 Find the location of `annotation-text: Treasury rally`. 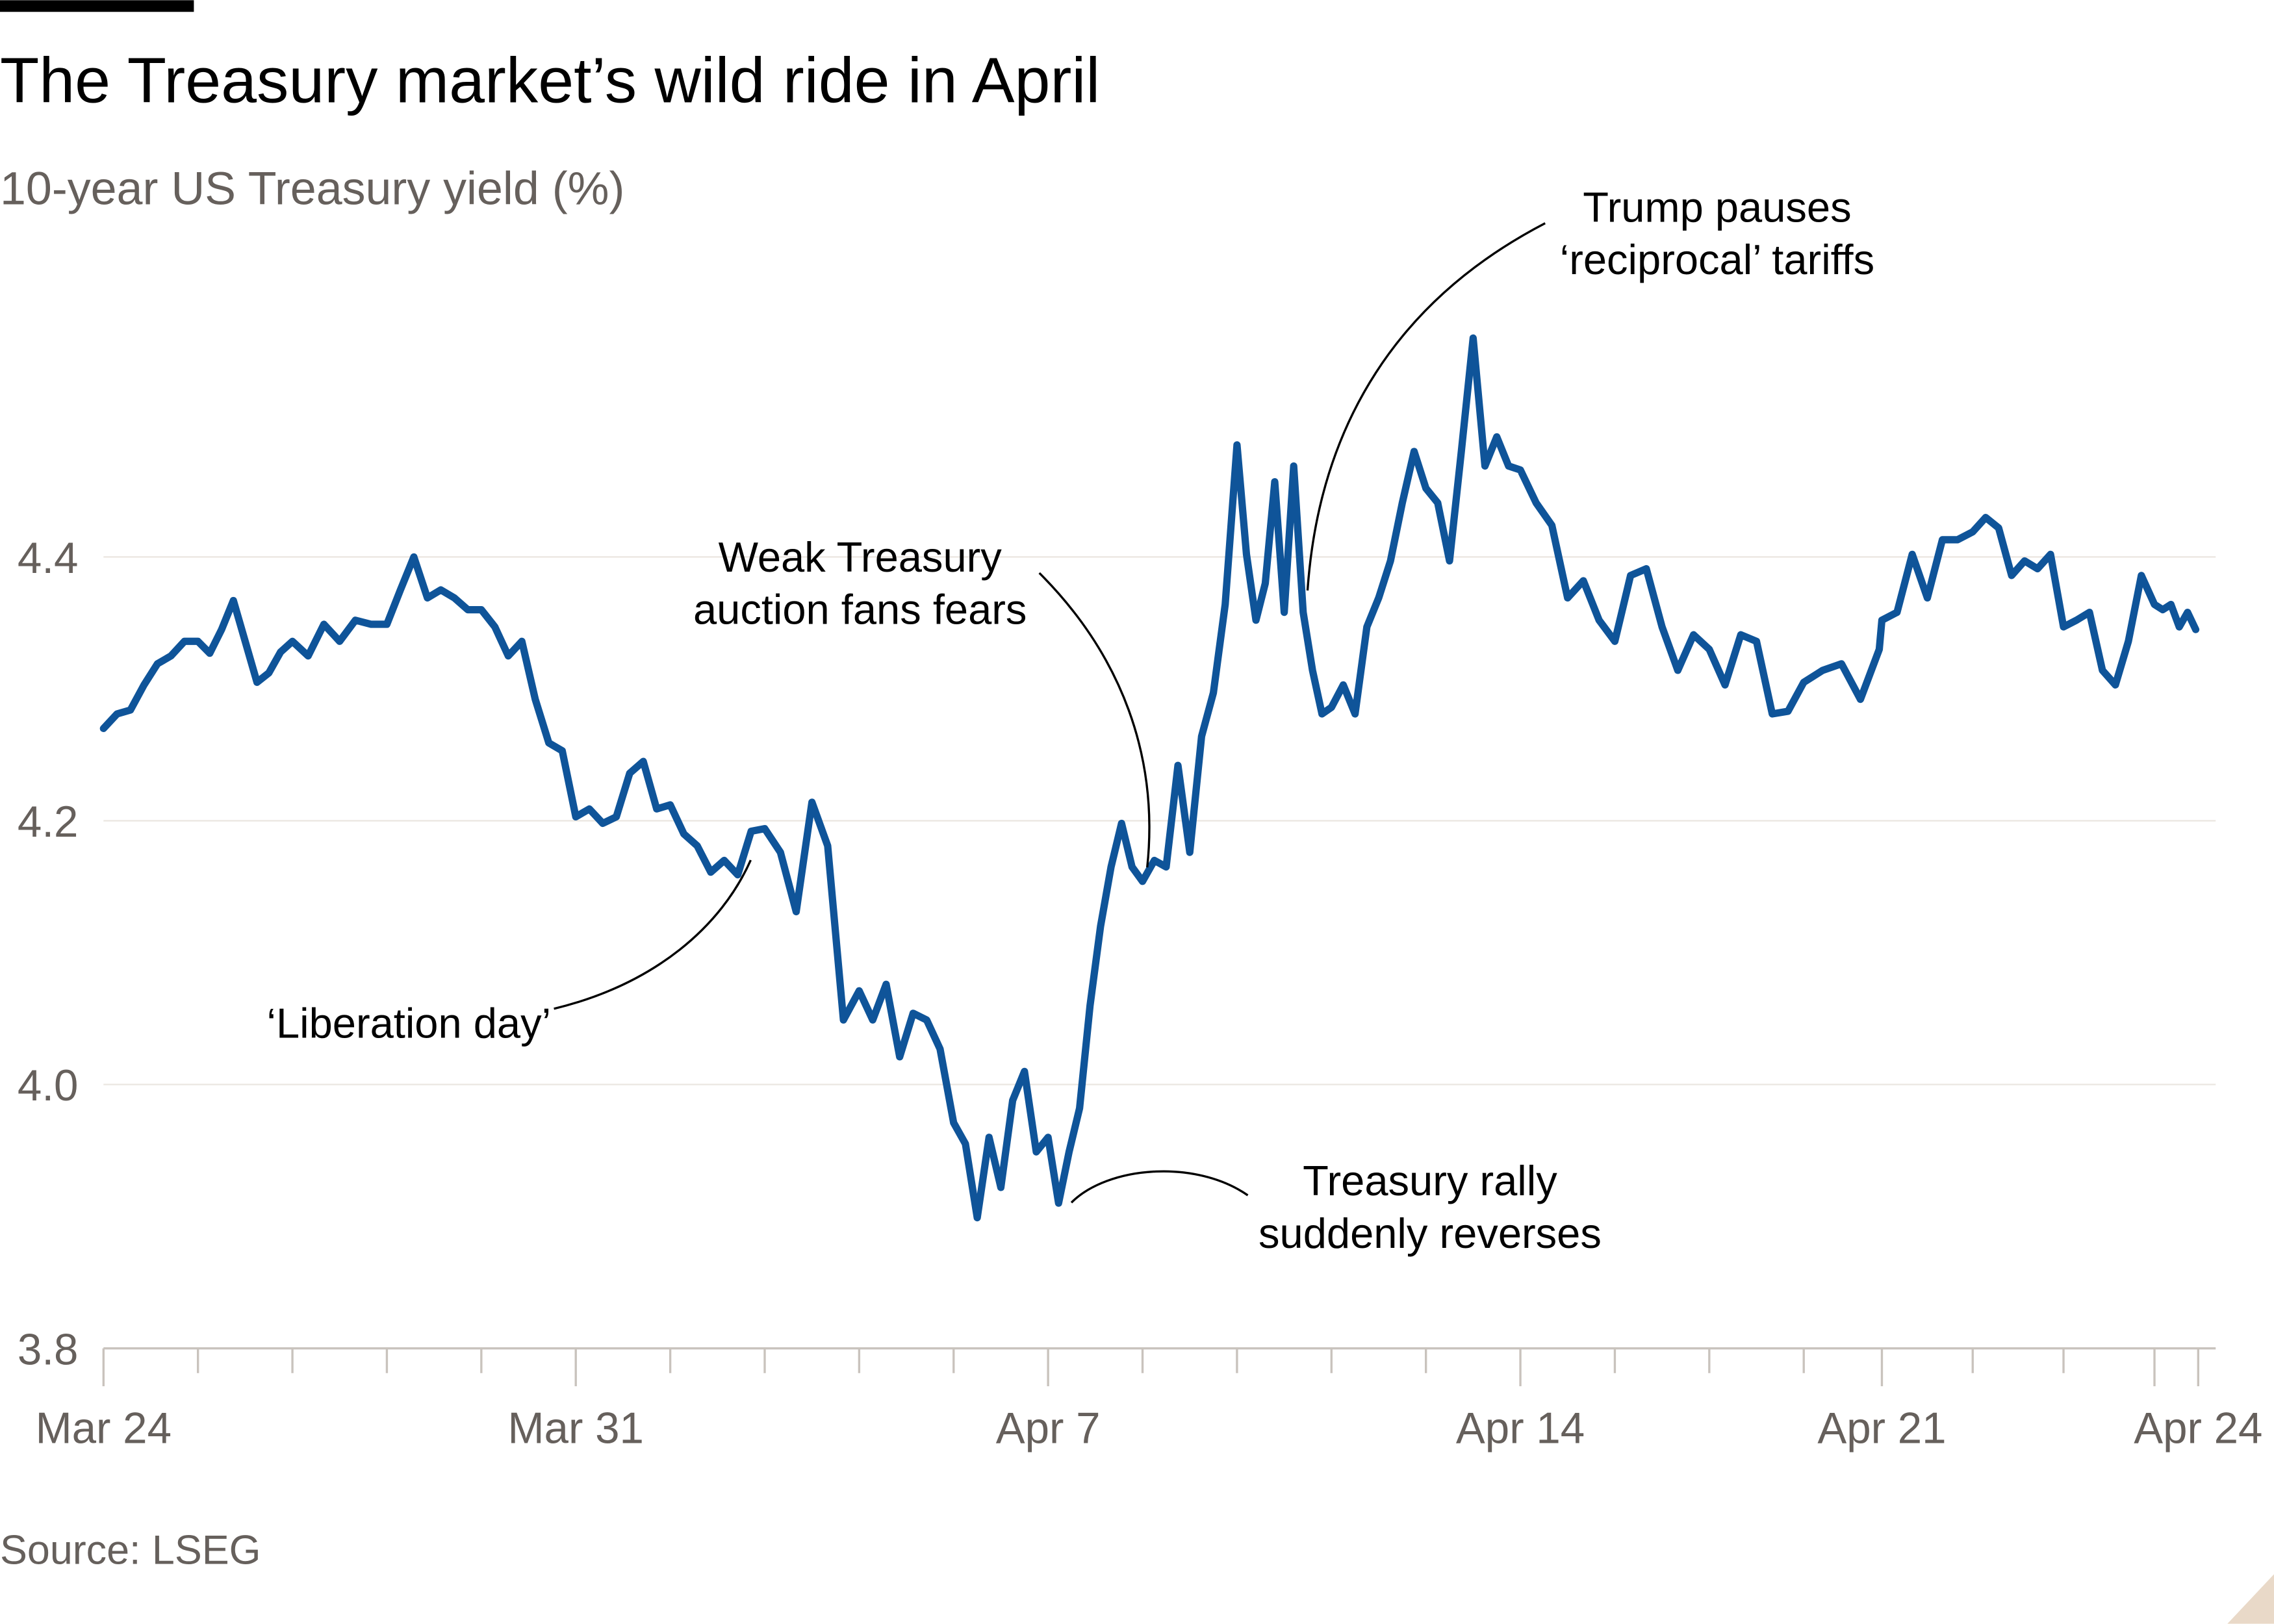

annotation-text: Treasury rally is located at coordinates (1430, 1180).